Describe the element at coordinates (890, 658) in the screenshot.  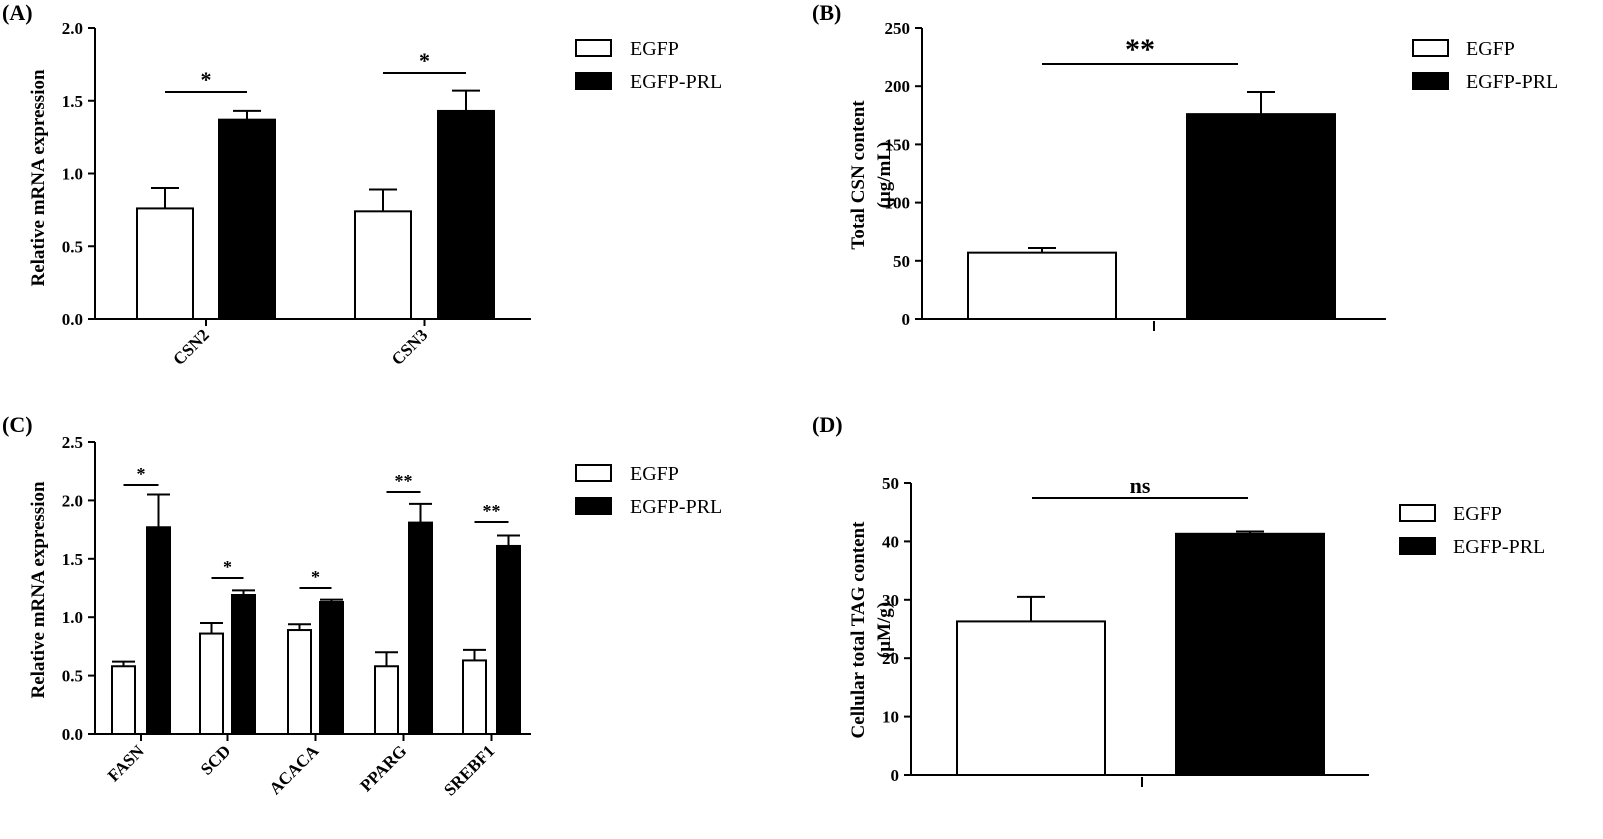
I see `y-tick-label: 20` at that location.